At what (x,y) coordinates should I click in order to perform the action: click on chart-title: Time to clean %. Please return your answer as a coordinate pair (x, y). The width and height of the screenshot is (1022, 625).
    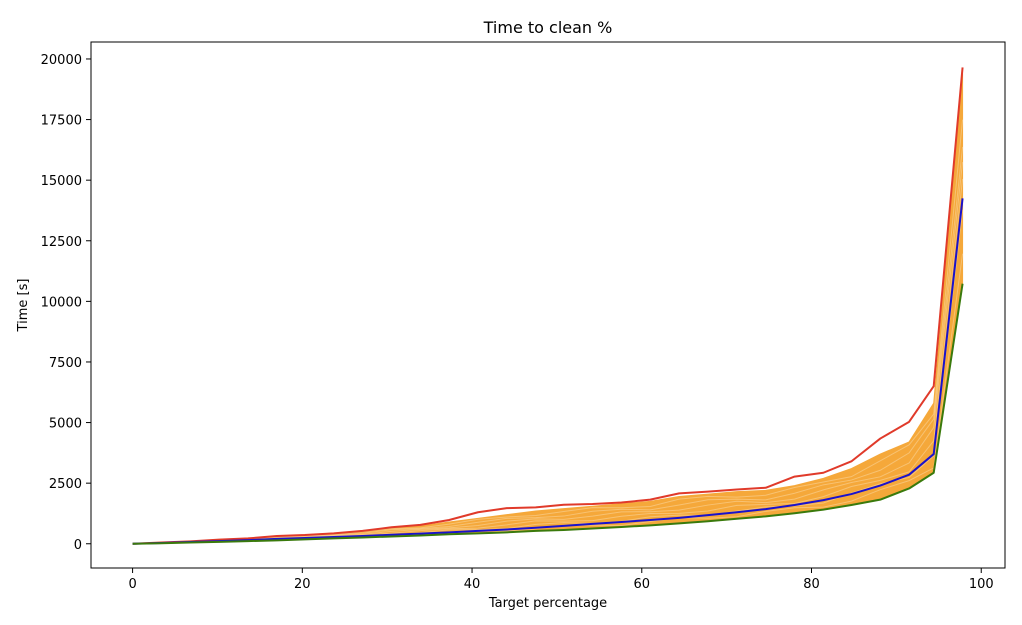
    Looking at the image, I should click on (548, 27).